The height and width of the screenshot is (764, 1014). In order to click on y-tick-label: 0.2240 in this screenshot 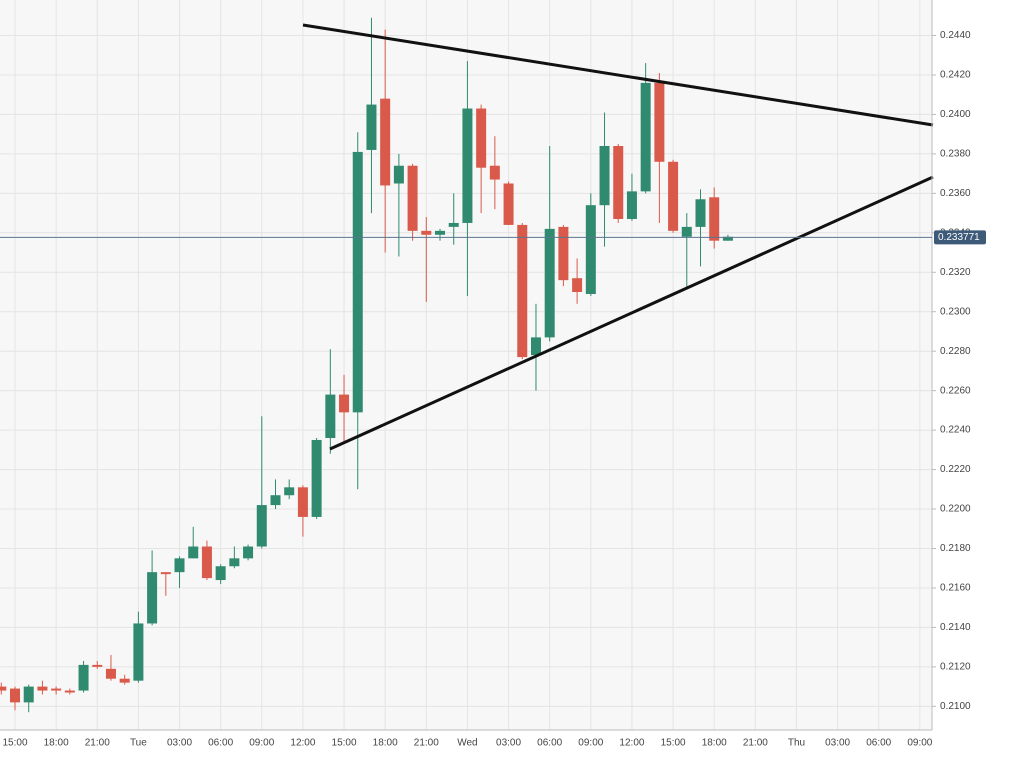, I will do `click(955, 430)`.